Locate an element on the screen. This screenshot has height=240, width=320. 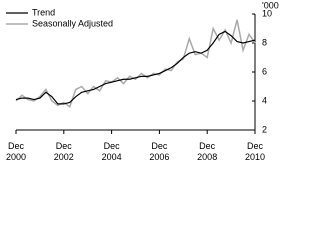
y-unit: '000 is located at coordinates (270, 5).